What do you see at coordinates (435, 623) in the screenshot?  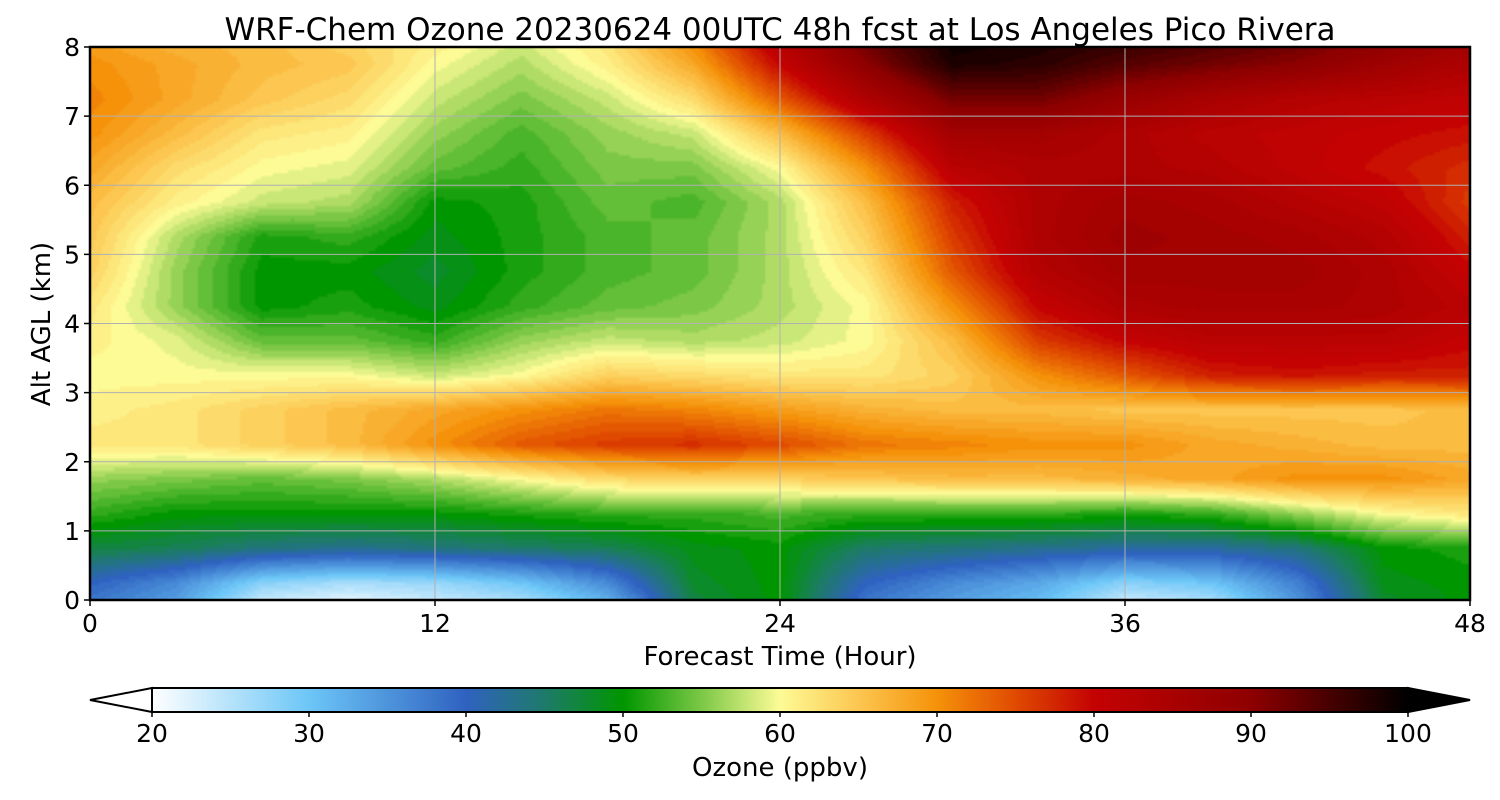 I see `x-tick-label: 12` at bounding box center [435, 623].